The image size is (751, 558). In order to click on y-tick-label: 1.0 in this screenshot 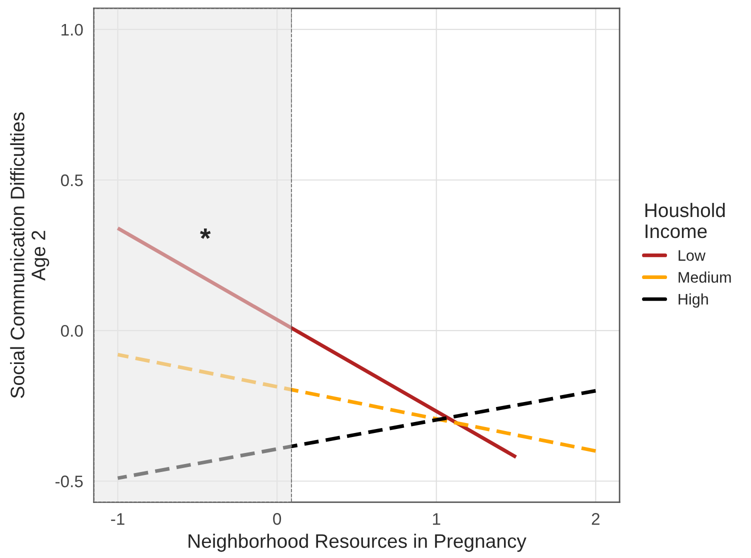, I will do `click(72, 30)`.